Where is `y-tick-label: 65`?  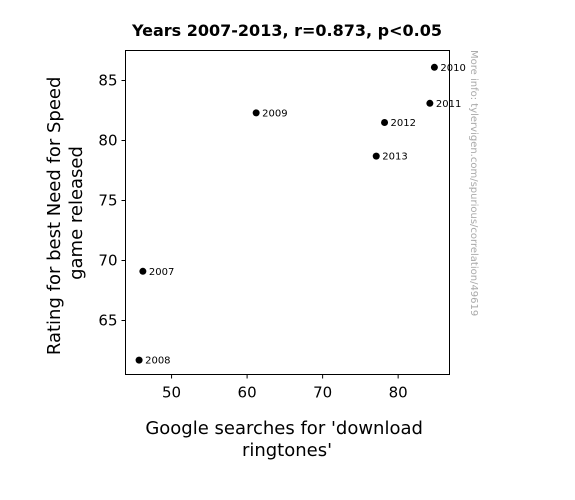 y-tick-label: 65 is located at coordinates (107, 321).